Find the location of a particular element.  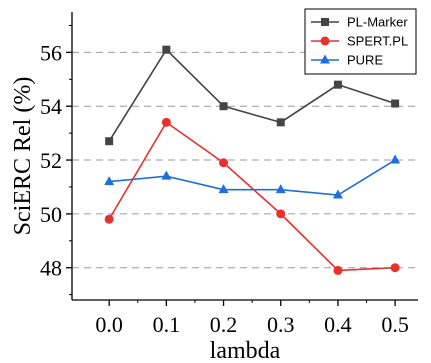

y-tick-label: 48 is located at coordinates (51, 268).